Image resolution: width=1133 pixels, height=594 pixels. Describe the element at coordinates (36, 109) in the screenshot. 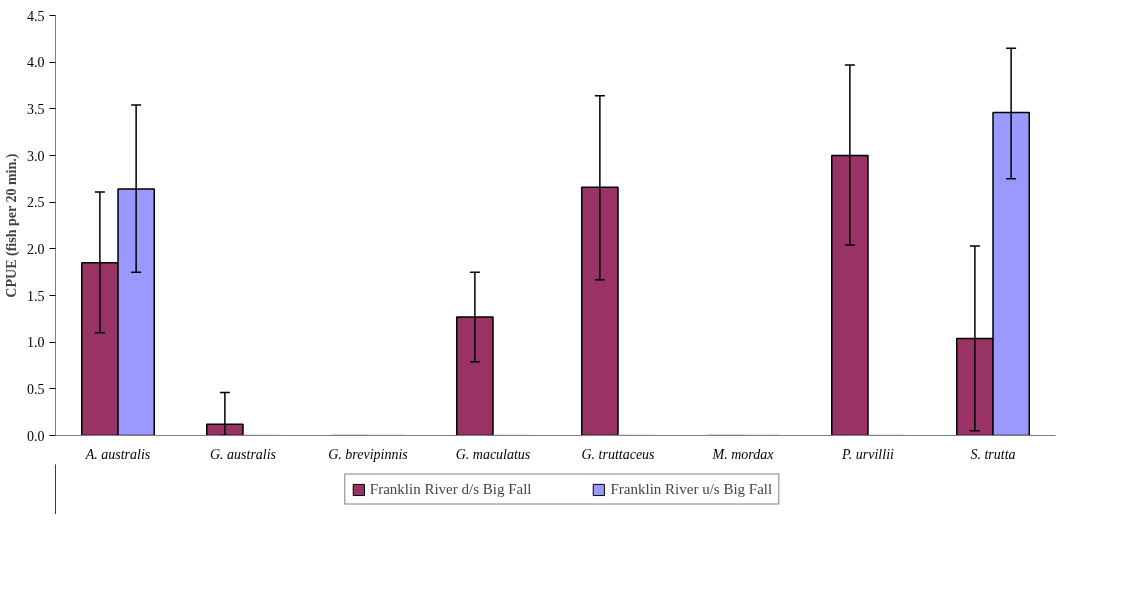

I see `y-tick-label: 3.5` at that location.